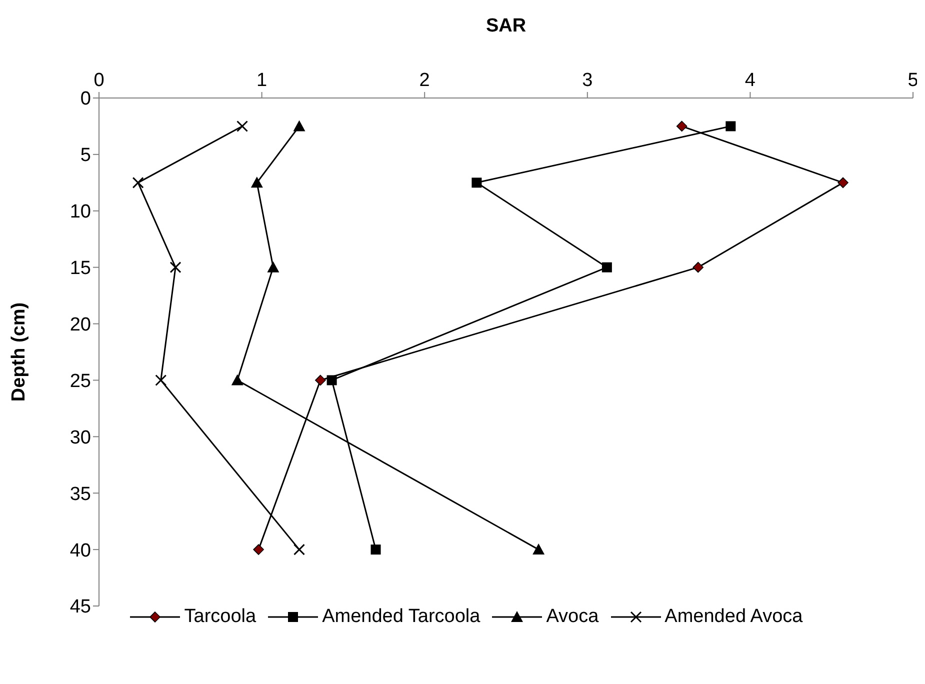 The width and height of the screenshot is (925, 684). What do you see at coordinates (401, 617) in the screenshot?
I see `legend-label: Amended Tarcoola` at bounding box center [401, 617].